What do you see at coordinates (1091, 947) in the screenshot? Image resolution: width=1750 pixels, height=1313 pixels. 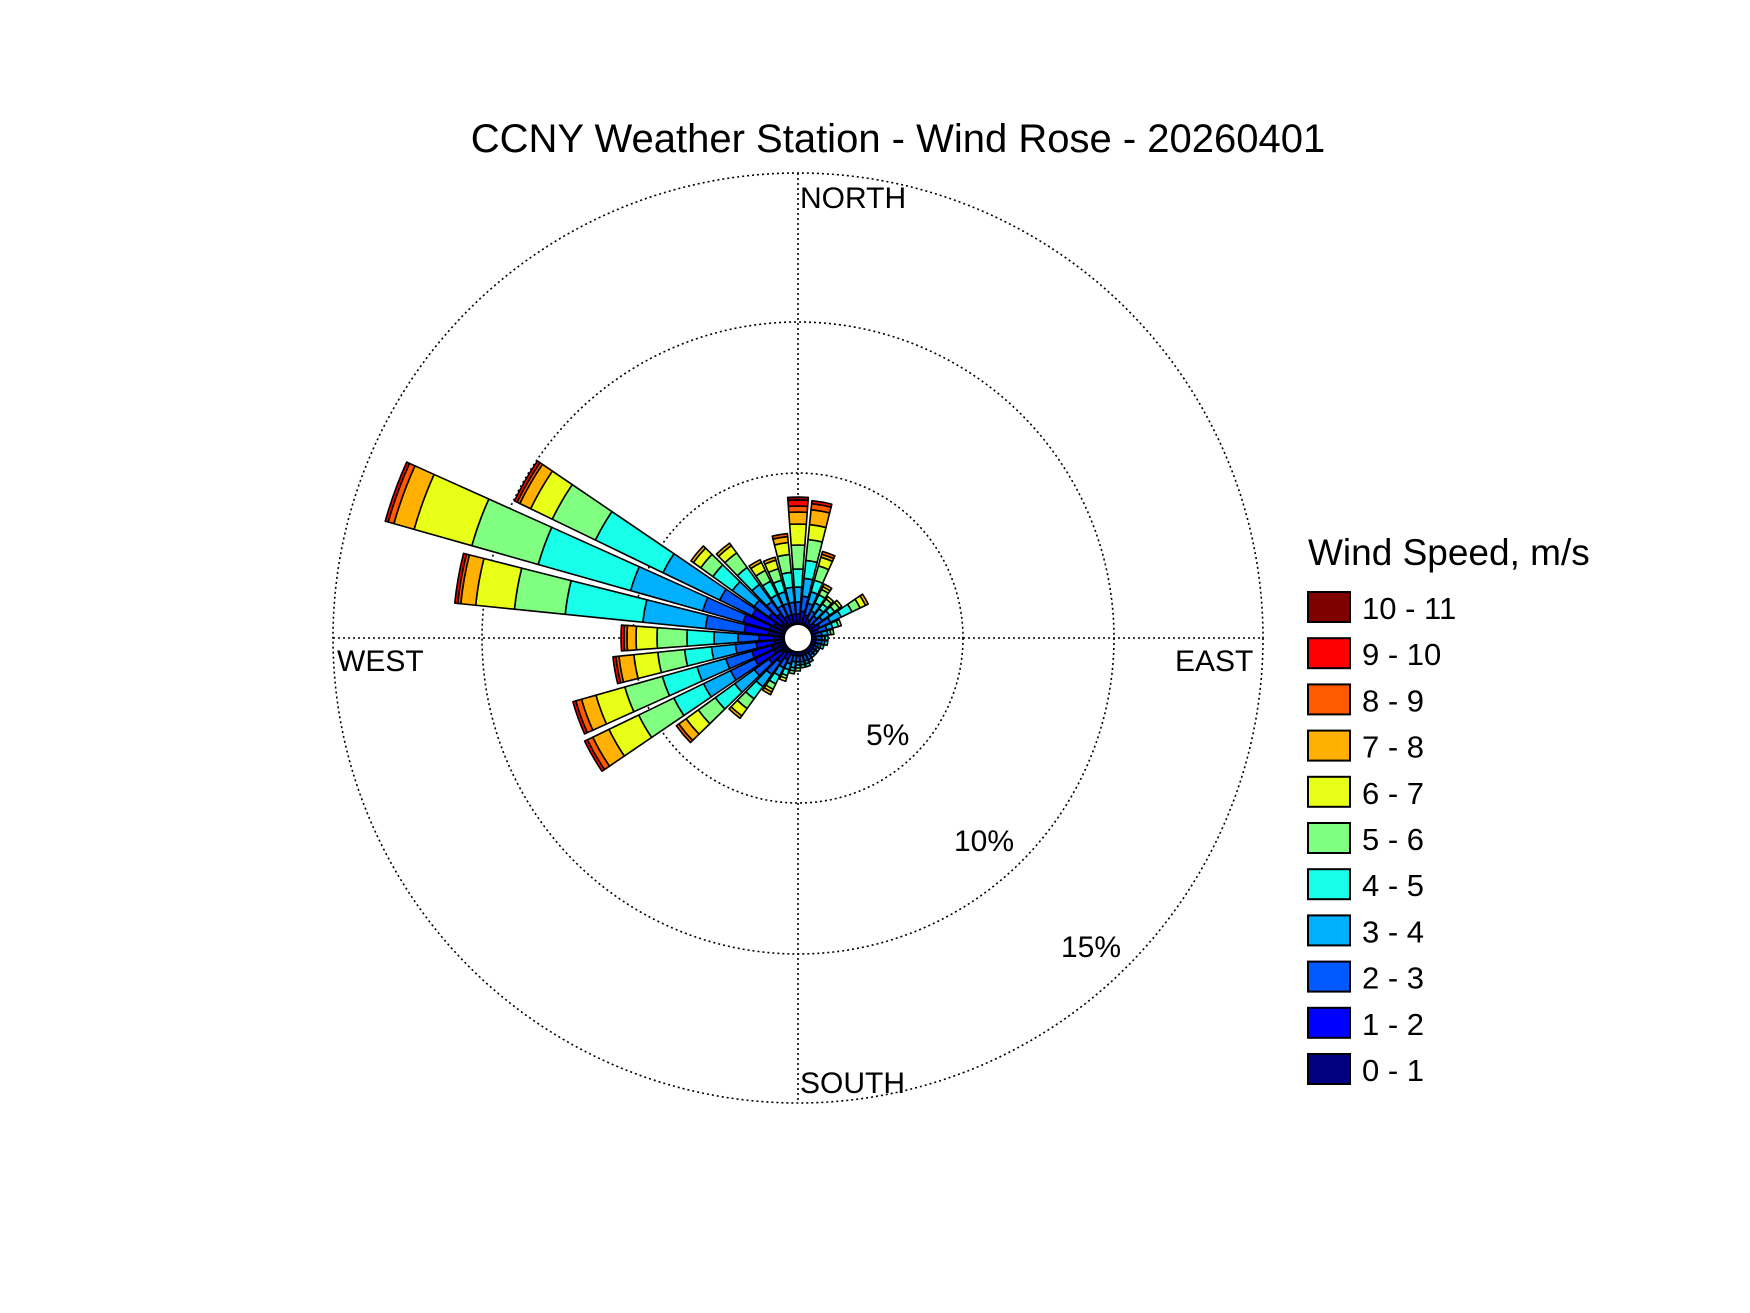 I see `radial-label-15: 15%` at bounding box center [1091, 947].